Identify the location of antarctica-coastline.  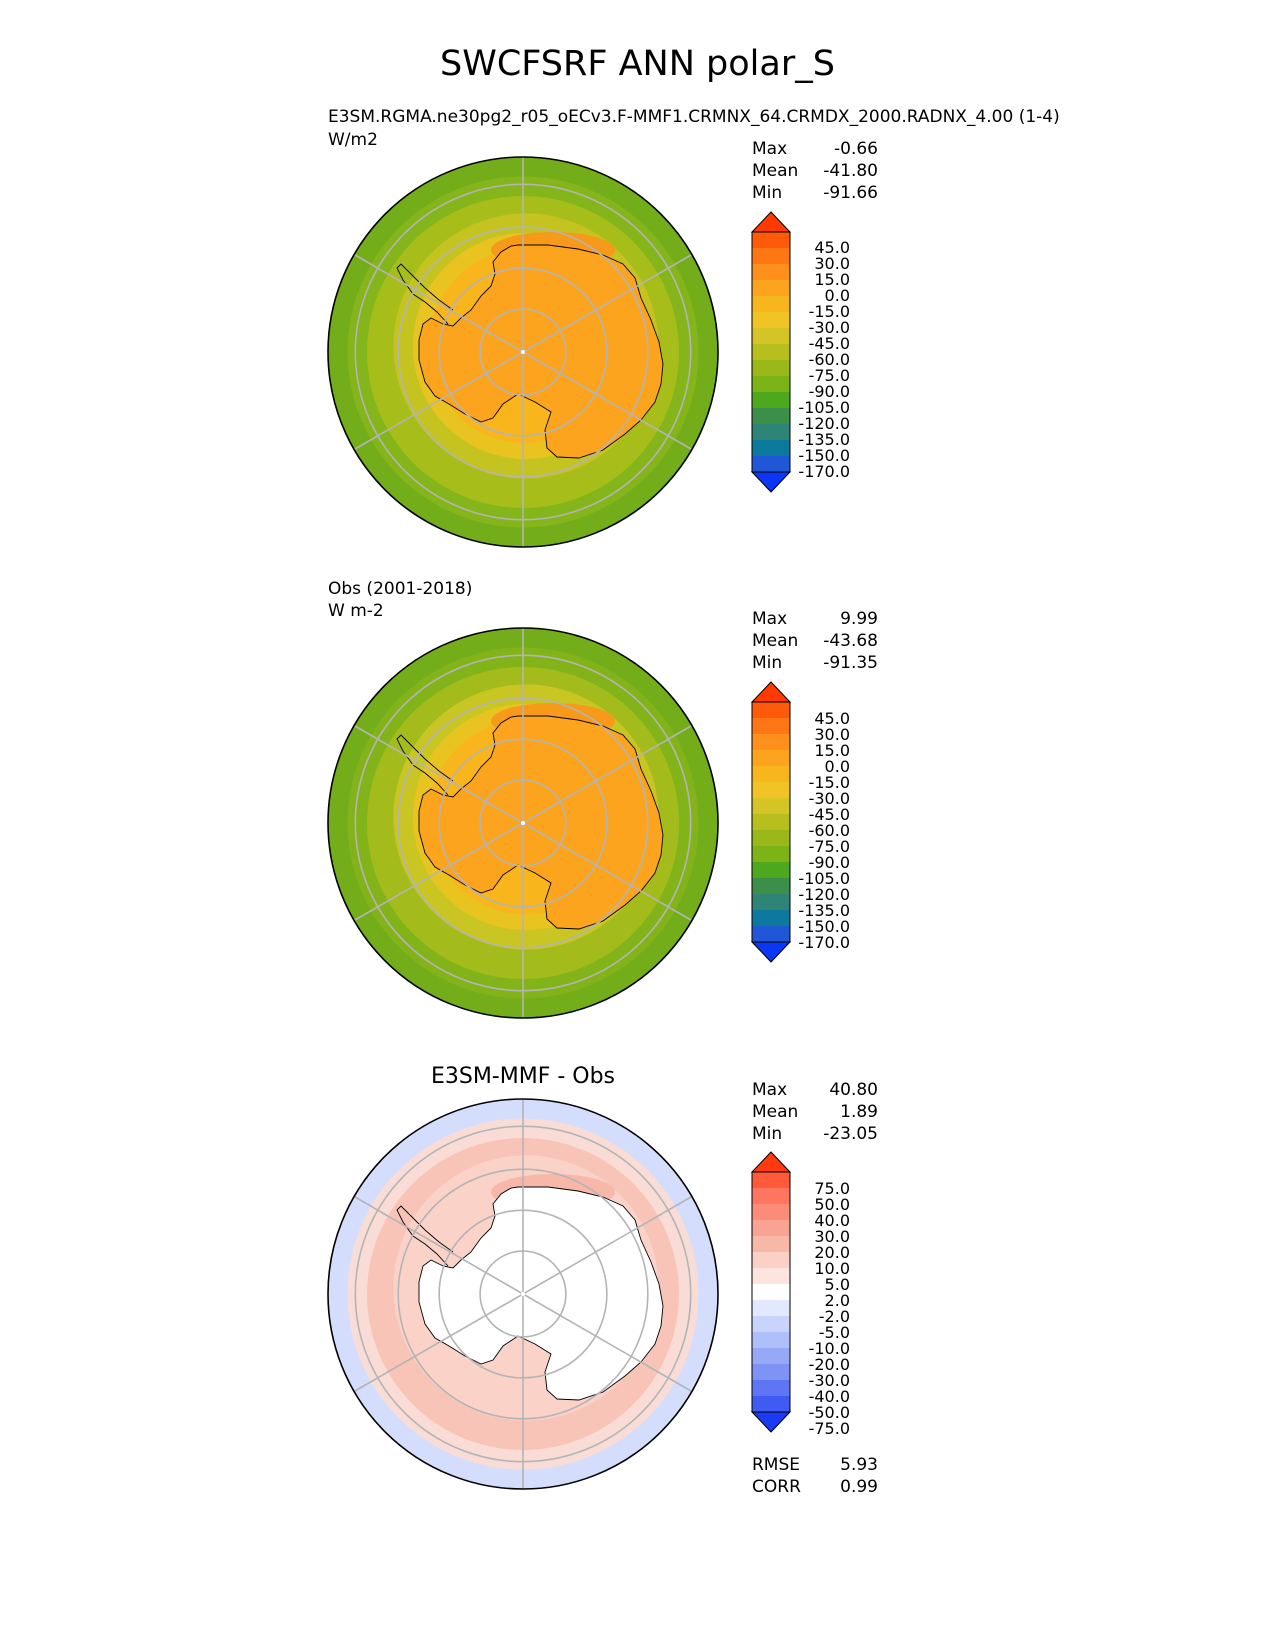
(541, 1293).